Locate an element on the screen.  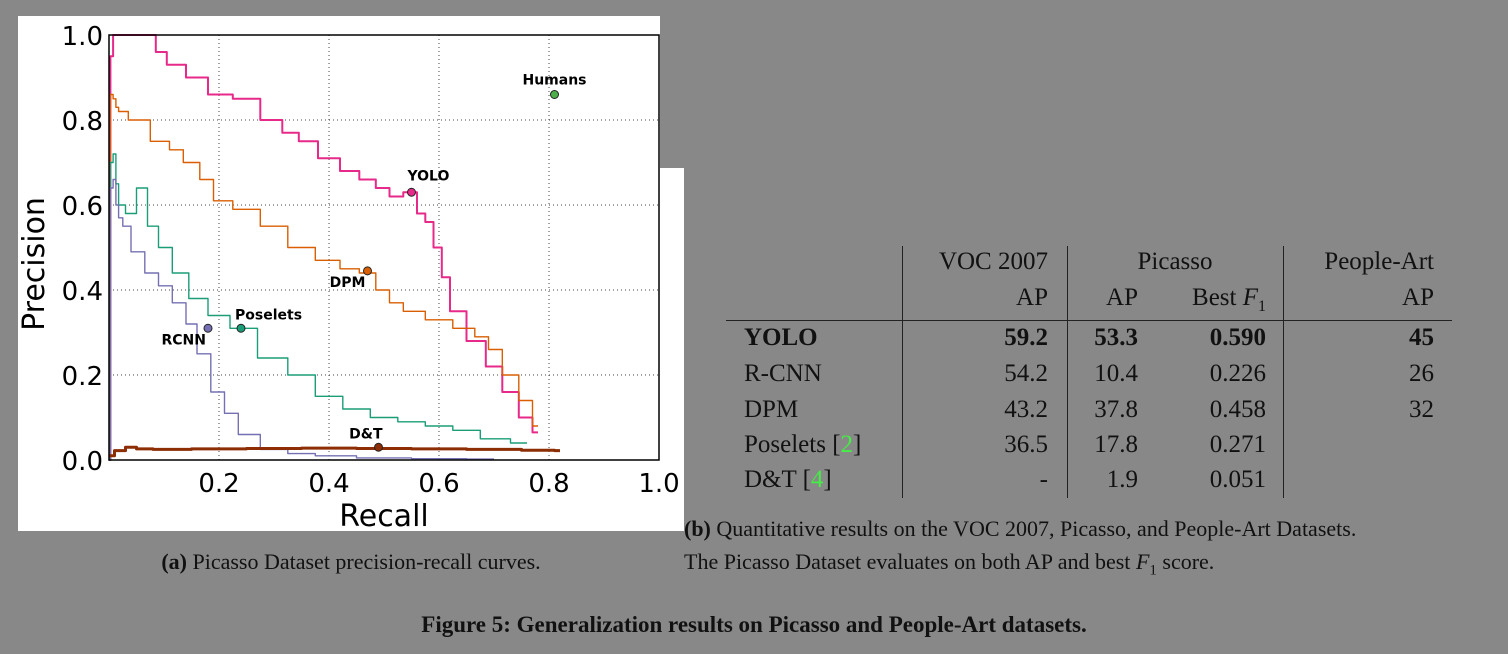
point-marker-humans is located at coordinates (554, 94).